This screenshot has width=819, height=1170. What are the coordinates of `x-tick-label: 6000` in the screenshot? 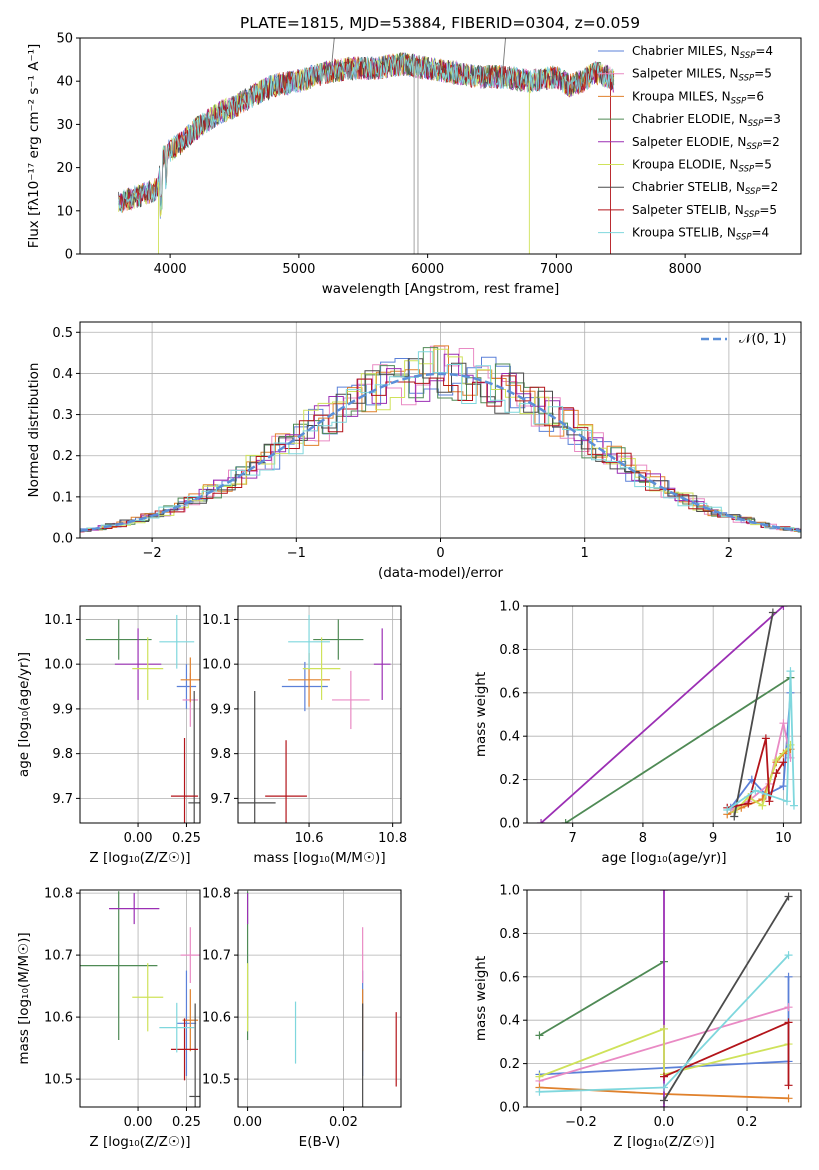 It's located at (427, 269).